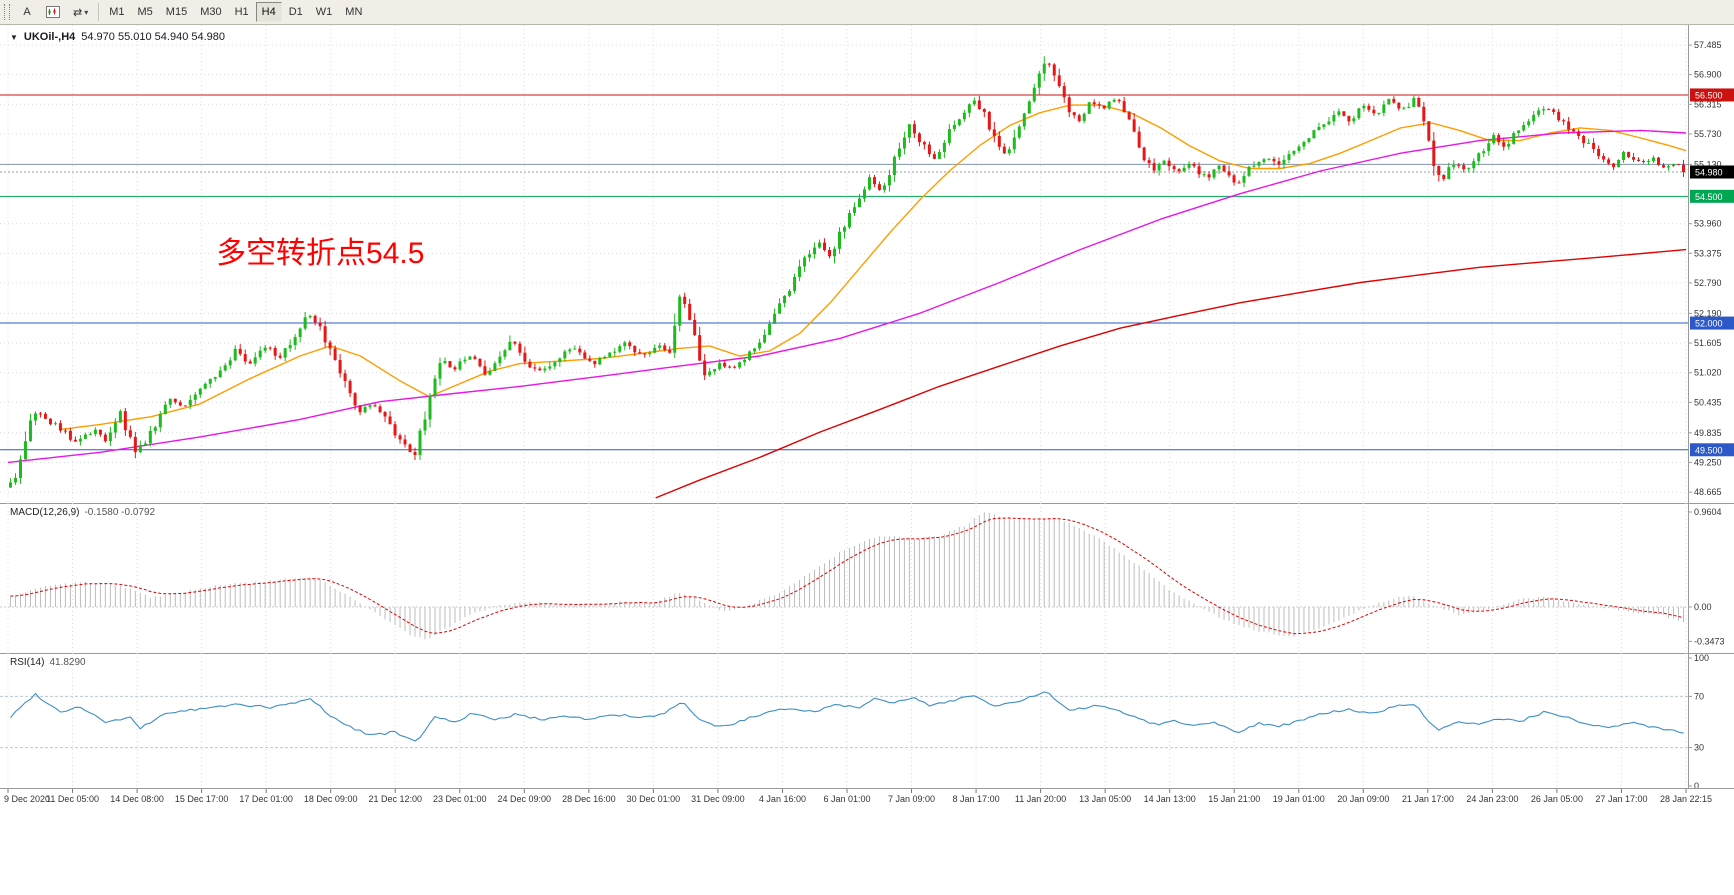  I want to click on timeframe-group: M1 M5 M15 M30 H1 H4 D1 W1 MN, so click(235, 12).